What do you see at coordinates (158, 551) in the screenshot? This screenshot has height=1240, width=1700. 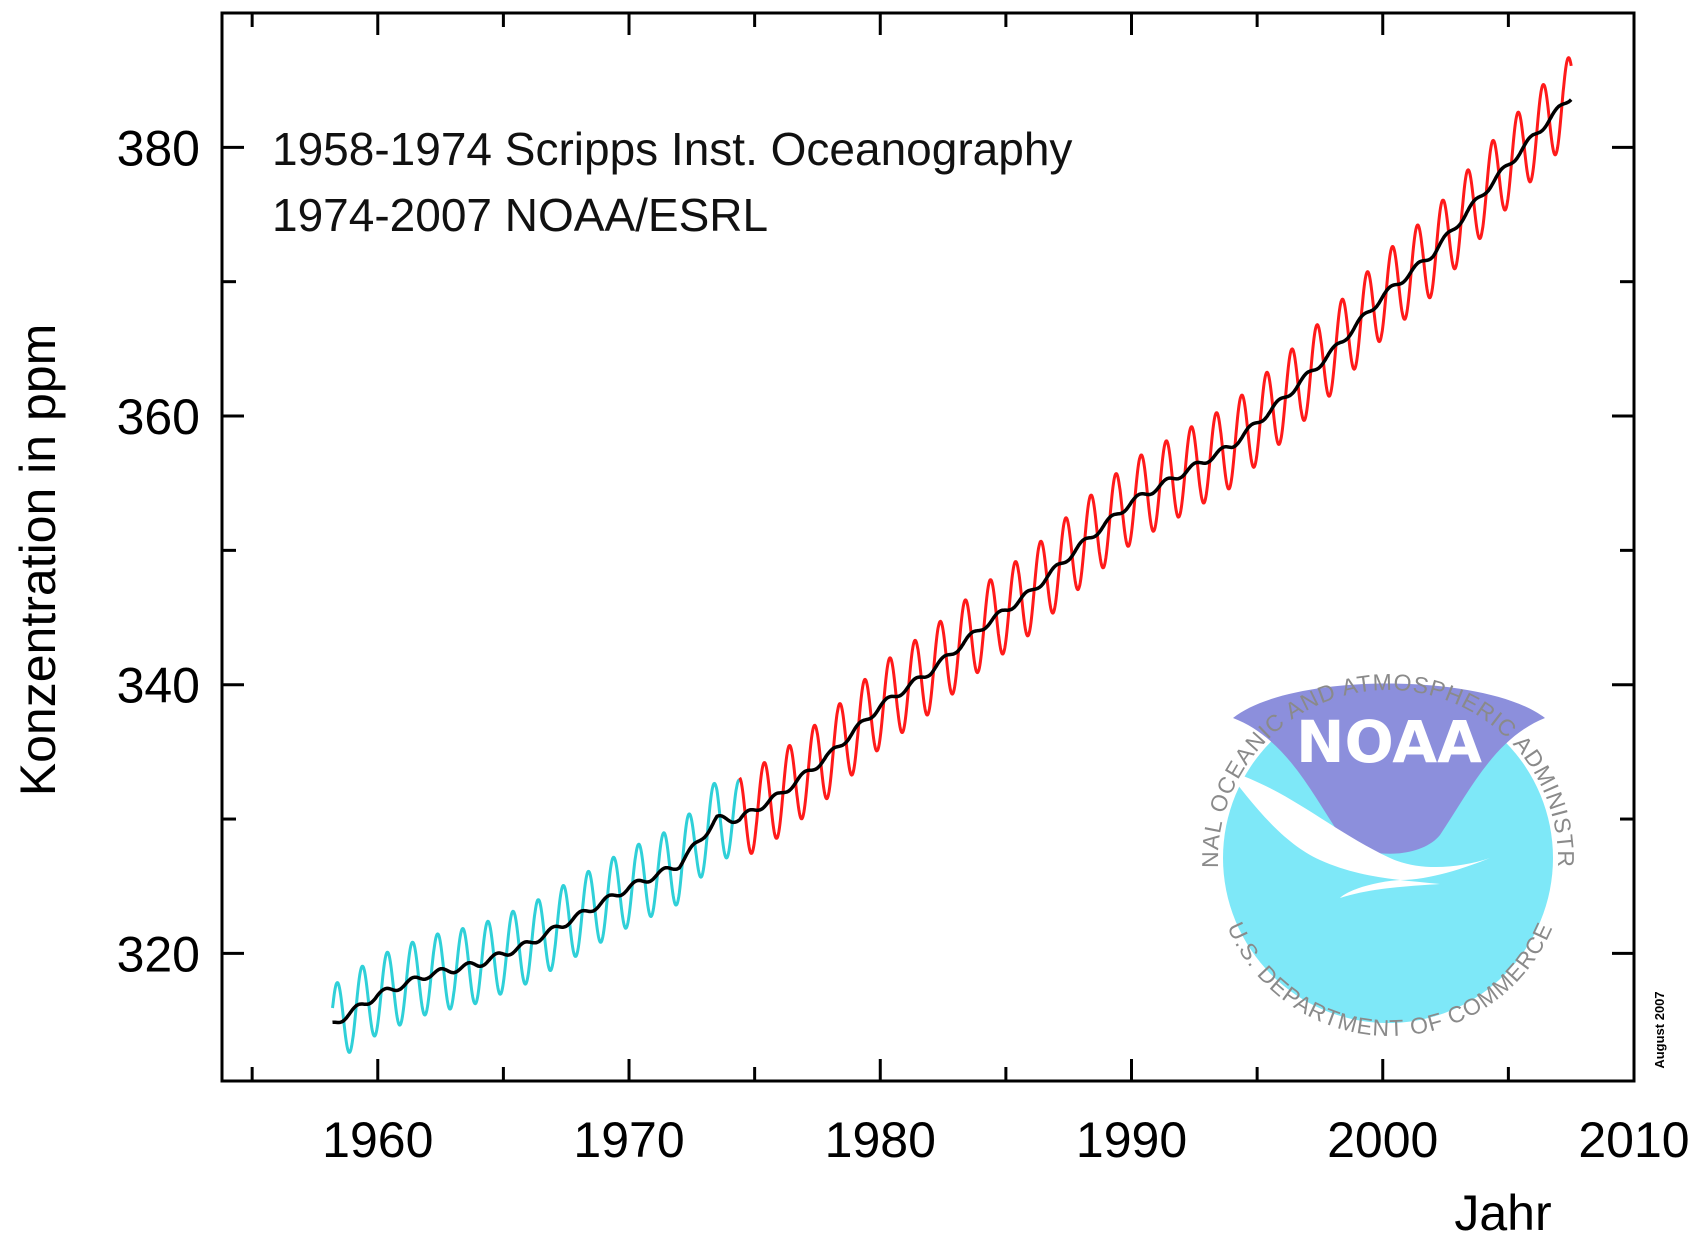 I see `y-axis-tick-labels: 320 340 360 380` at bounding box center [158, 551].